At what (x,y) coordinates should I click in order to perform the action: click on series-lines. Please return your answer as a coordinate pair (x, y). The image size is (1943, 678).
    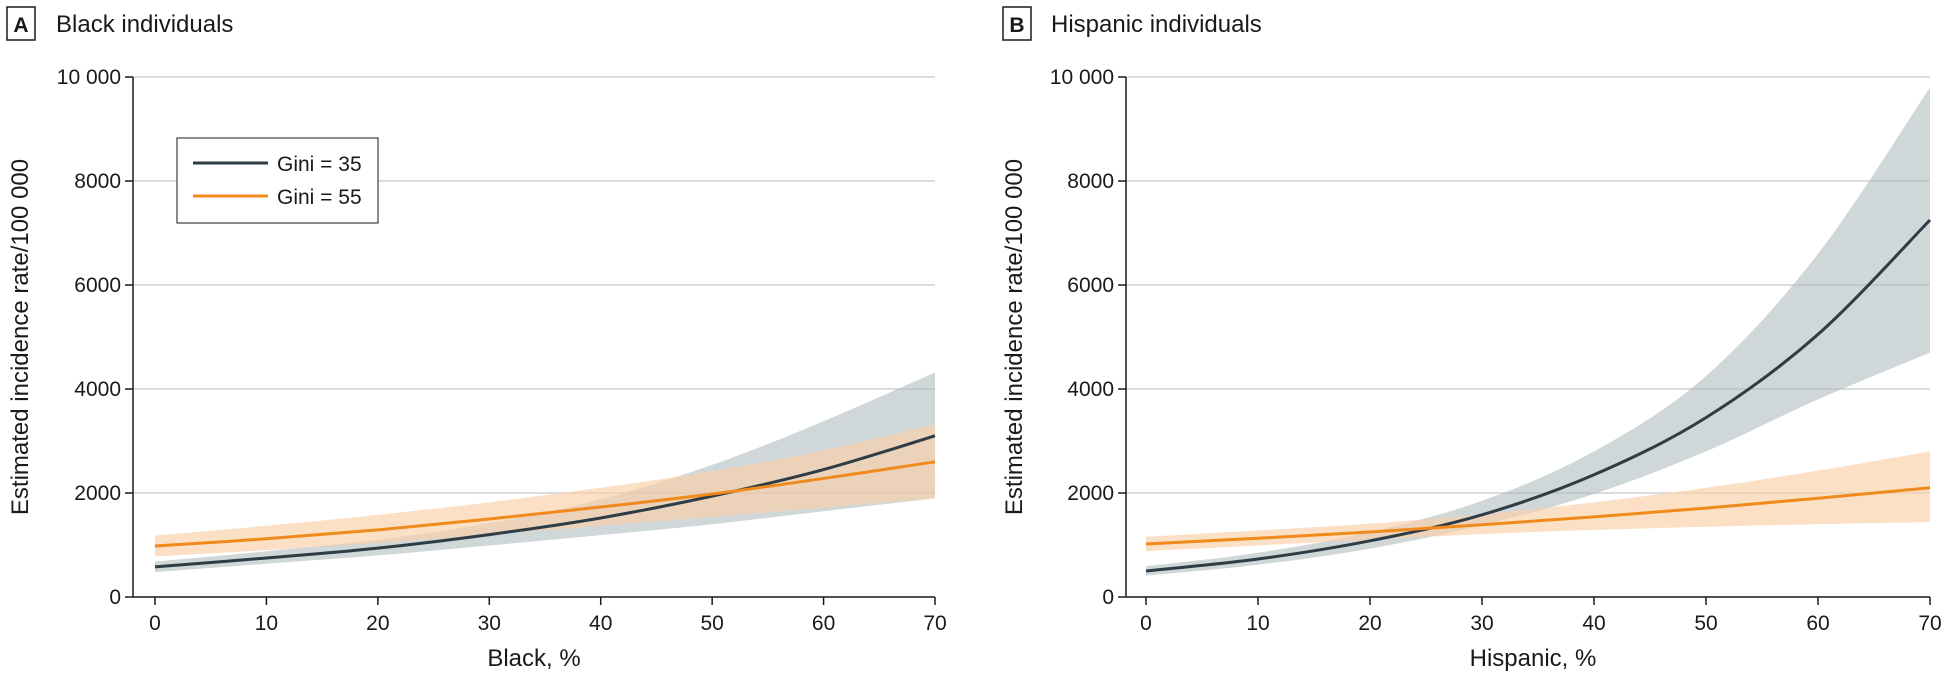
    Looking at the image, I should click on (545, 501).